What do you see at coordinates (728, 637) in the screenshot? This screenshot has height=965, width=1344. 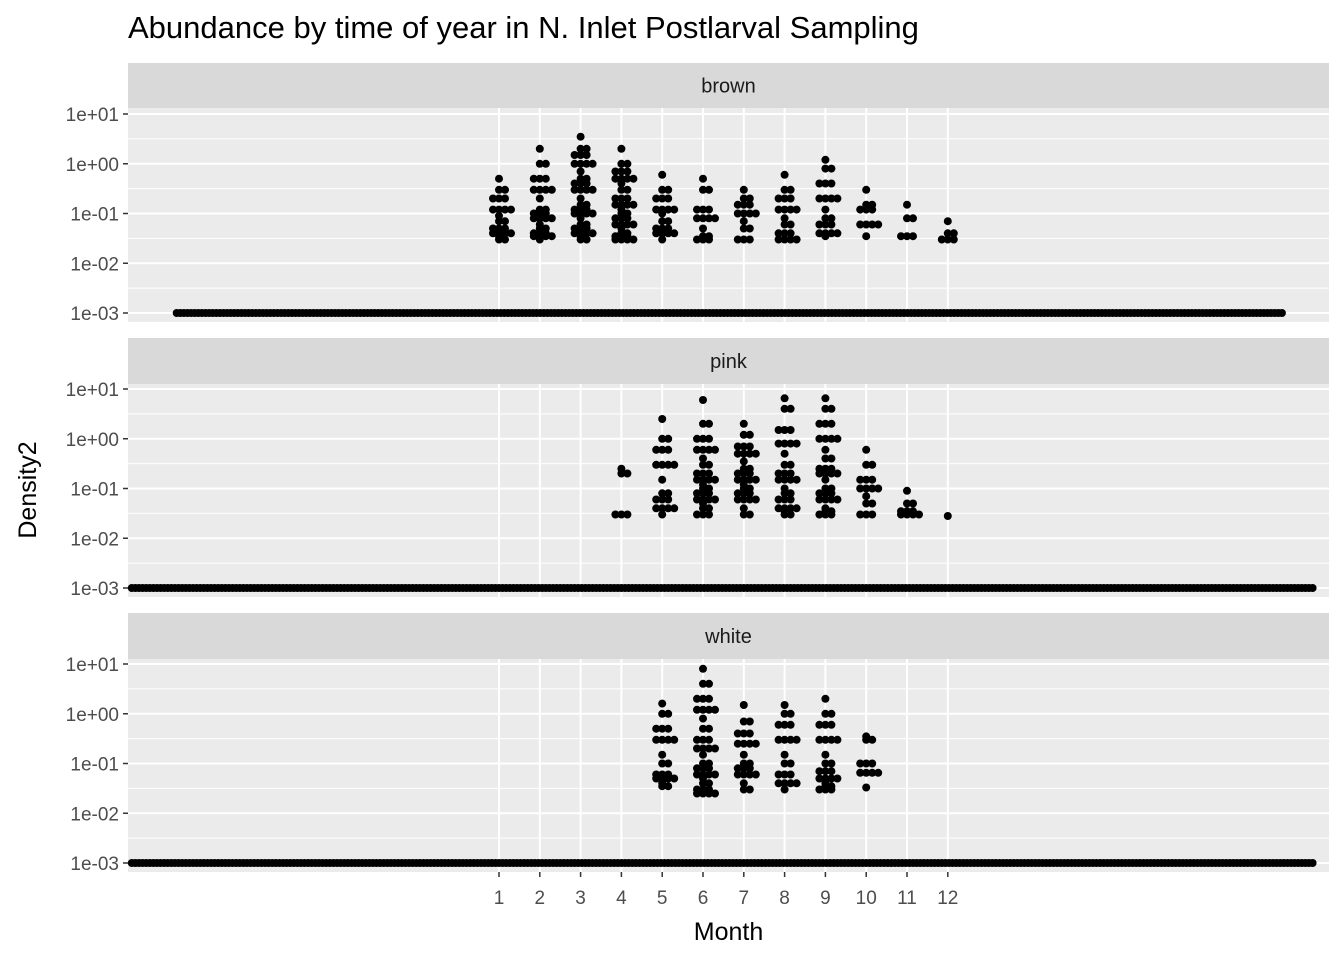 I see `facet-strip-label: white` at bounding box center [728, 637].